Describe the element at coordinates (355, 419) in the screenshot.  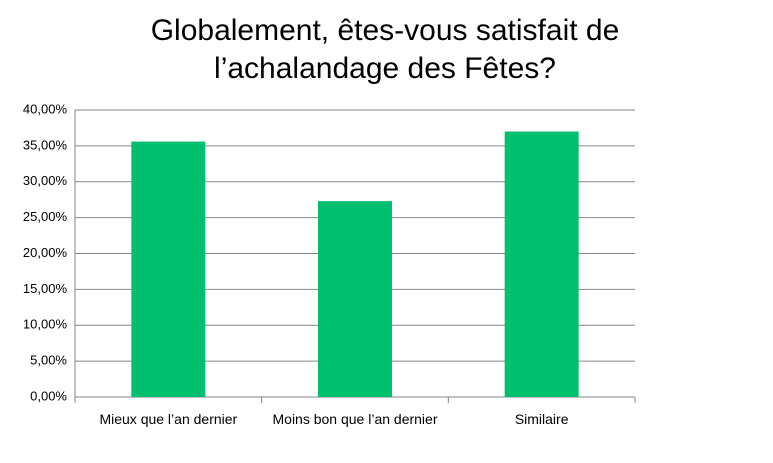
I see `x-tick-label: Moins bon que l’an dernier` at that location.